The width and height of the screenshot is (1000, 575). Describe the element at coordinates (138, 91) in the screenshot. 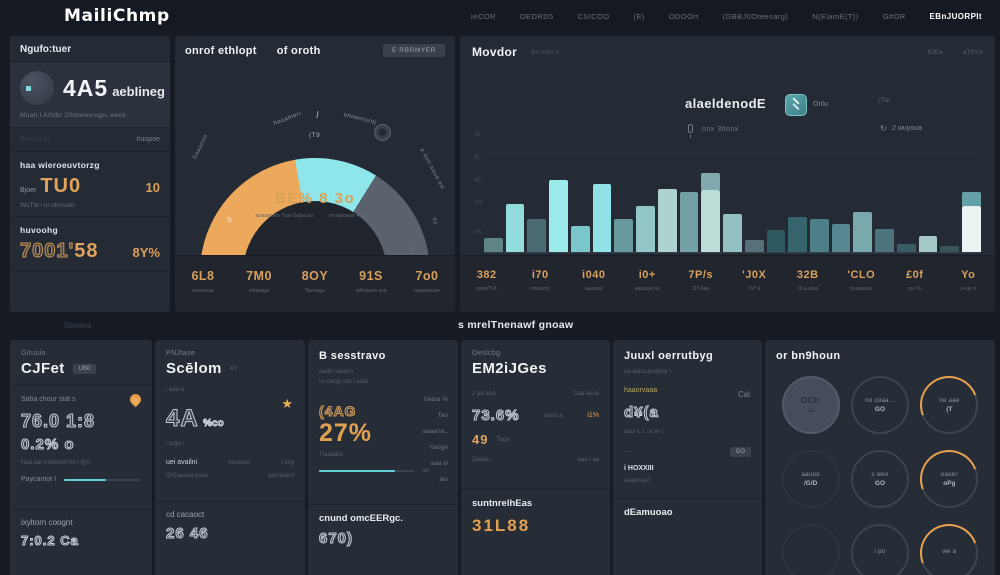

I see `hero-unit: aebIineg` at that location.